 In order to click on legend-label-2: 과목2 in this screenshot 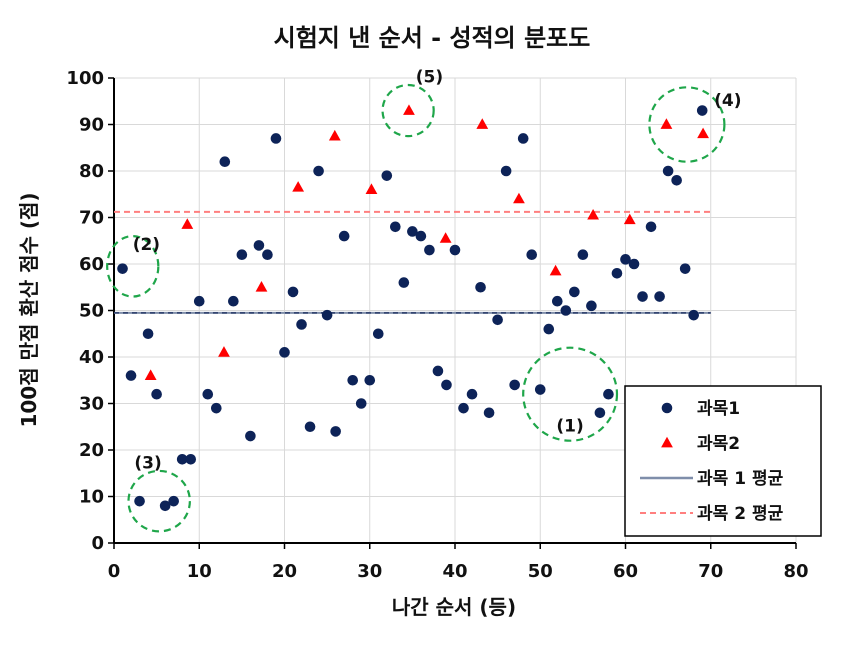, I will do `click(718, 444)`.